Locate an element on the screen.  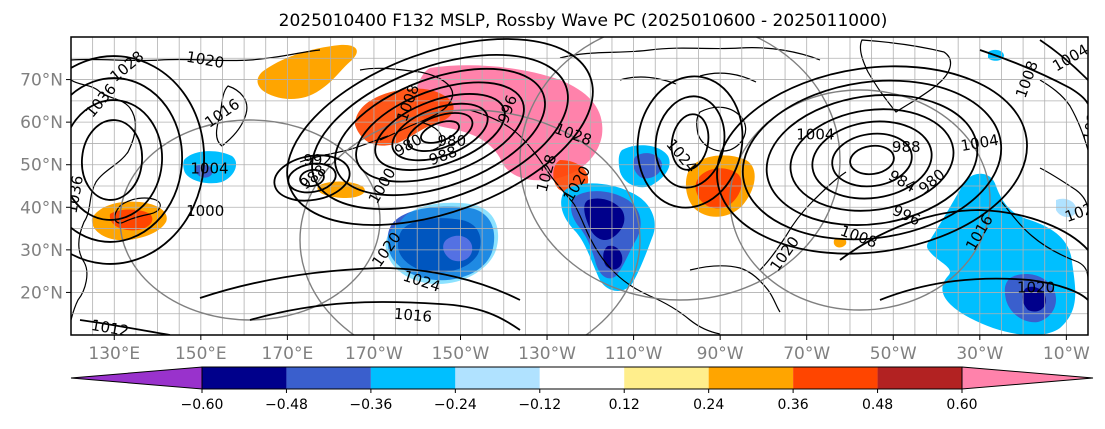
colorbar-tick-label: −0.12 is located at coordinates (539, 405).